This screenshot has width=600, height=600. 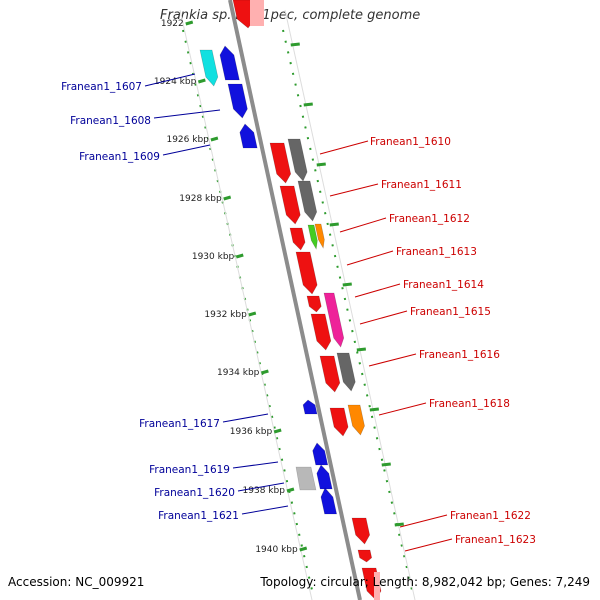 What do you see at coordinates (290, 15) in the screenshot?
I see `map-title: Frankia sp. EAN1pec, complete genome` at bounding box center [290, 15].